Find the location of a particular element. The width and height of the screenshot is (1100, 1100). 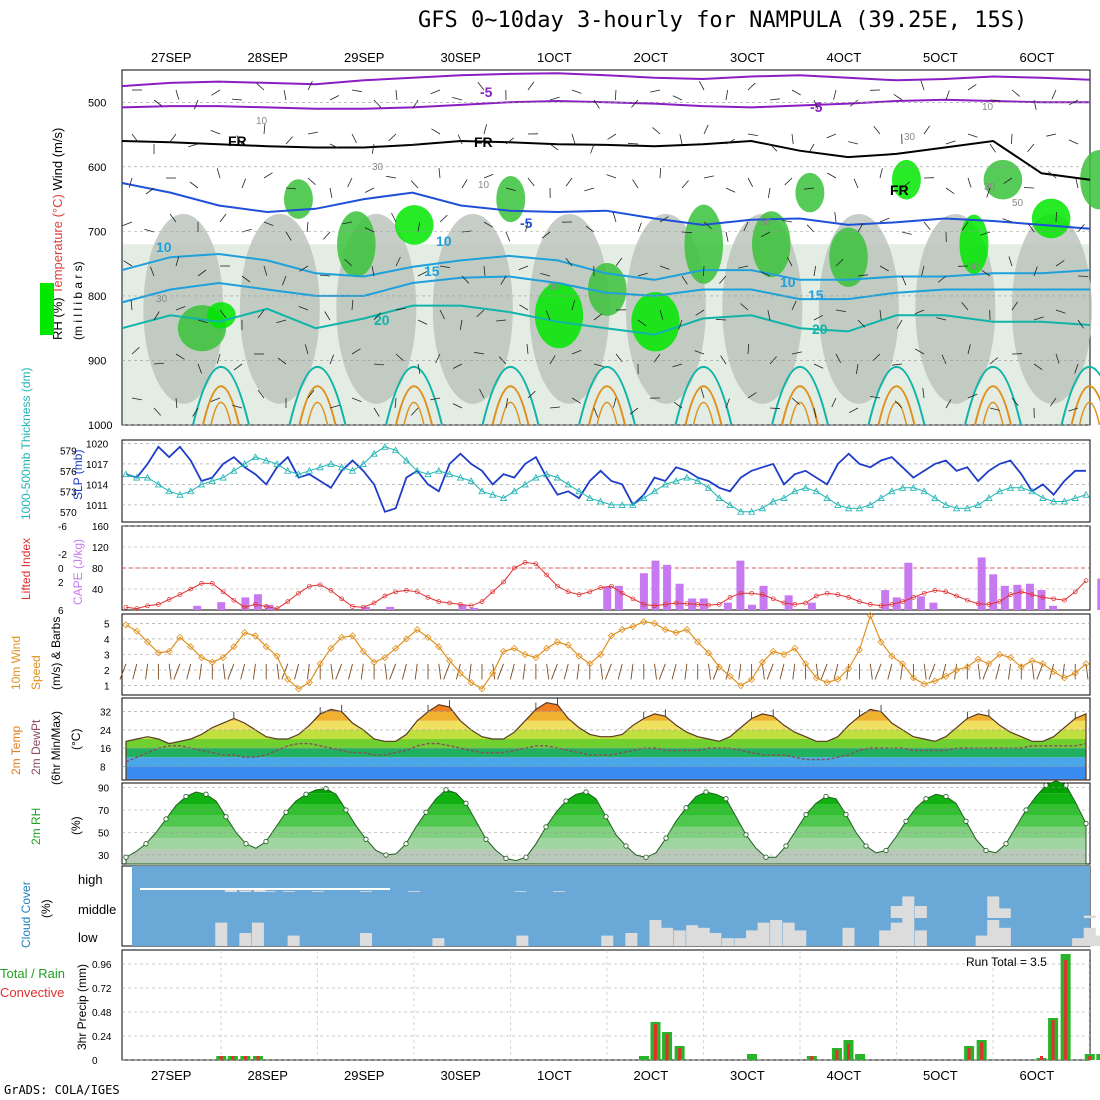

y-tick-label-pressure: 900 is located at coordinates (97, 361).